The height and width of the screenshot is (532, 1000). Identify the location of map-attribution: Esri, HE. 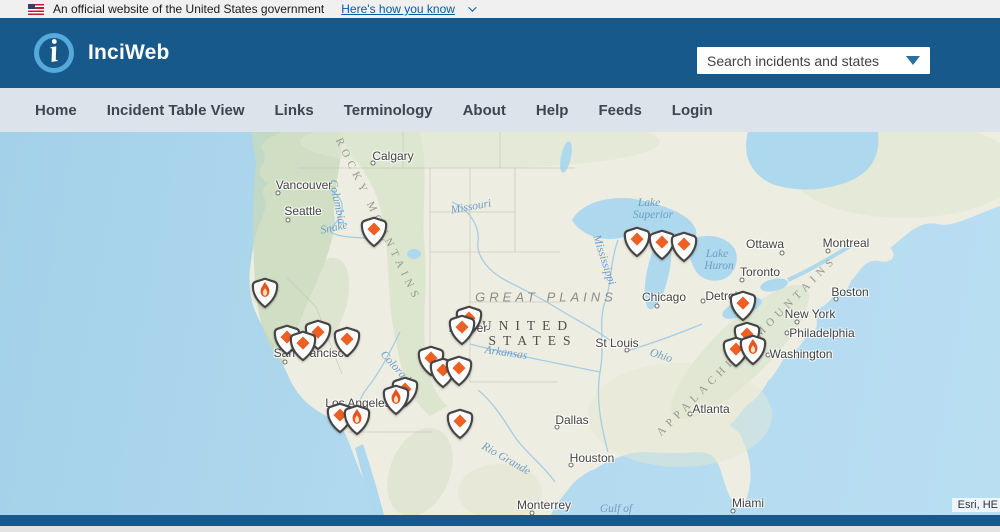
(975, 505).